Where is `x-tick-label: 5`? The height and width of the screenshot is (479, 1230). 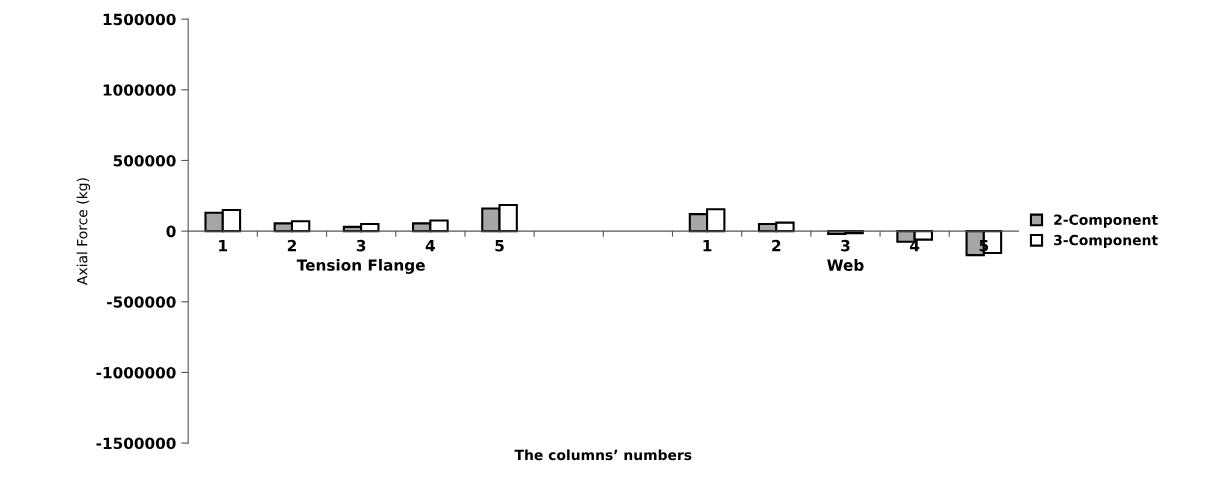 x-tick-label: 5 is located at coordinates (499, 246).